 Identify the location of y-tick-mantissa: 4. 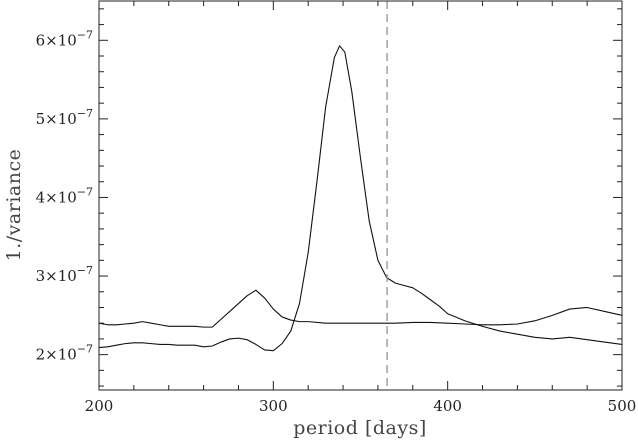
(41, 197).